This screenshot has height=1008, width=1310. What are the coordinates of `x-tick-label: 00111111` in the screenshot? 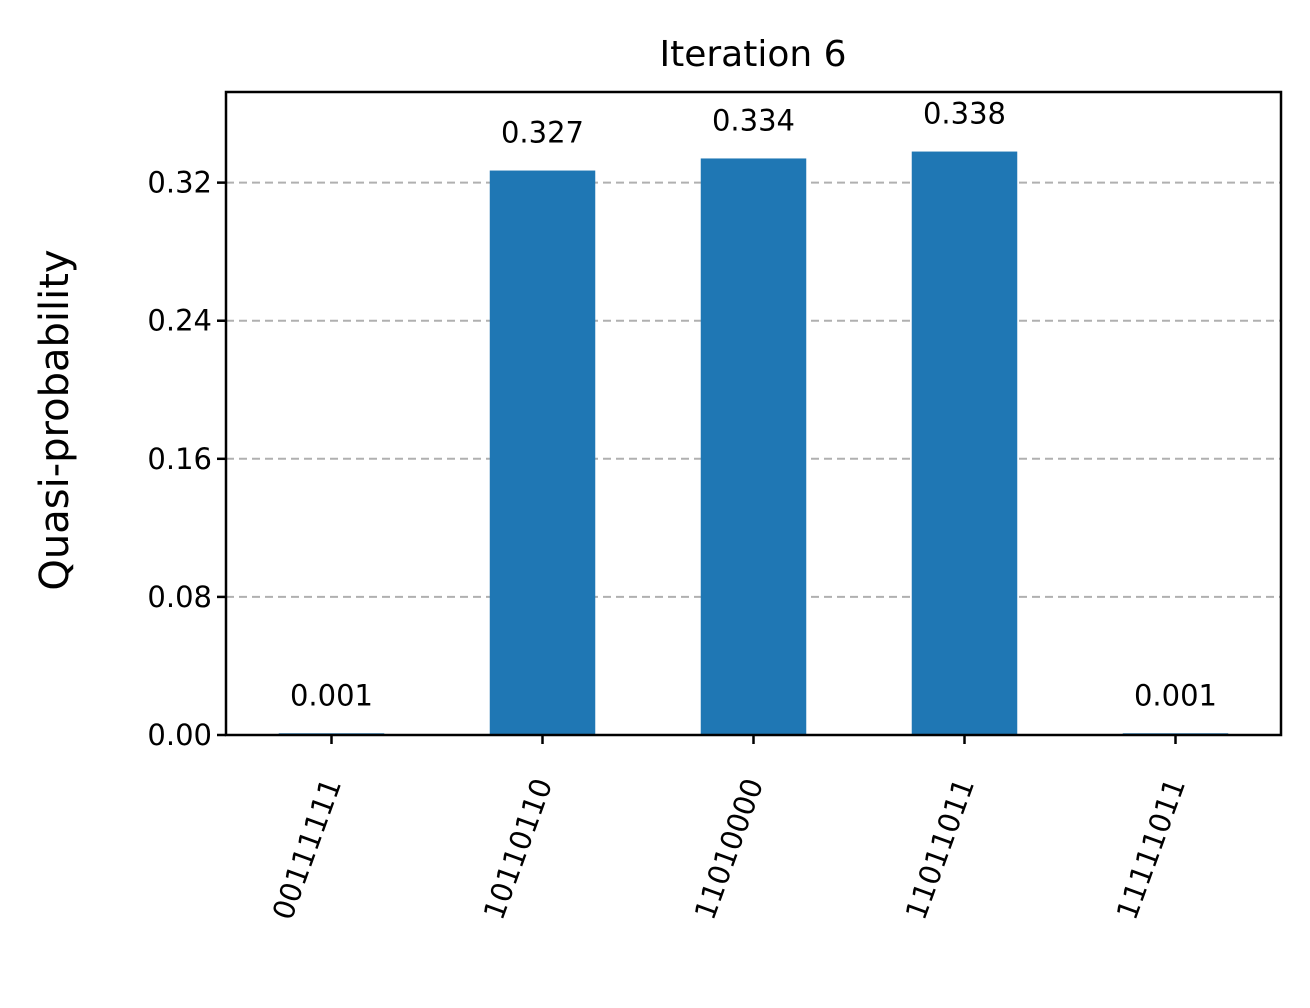 It's located at (307, 849).